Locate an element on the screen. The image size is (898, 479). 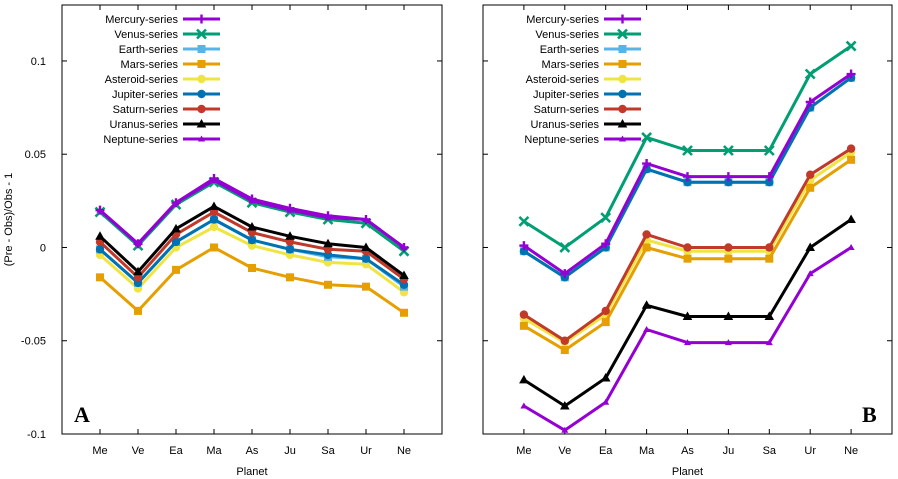
series-mercury-series is located at coordinates (252, 212).